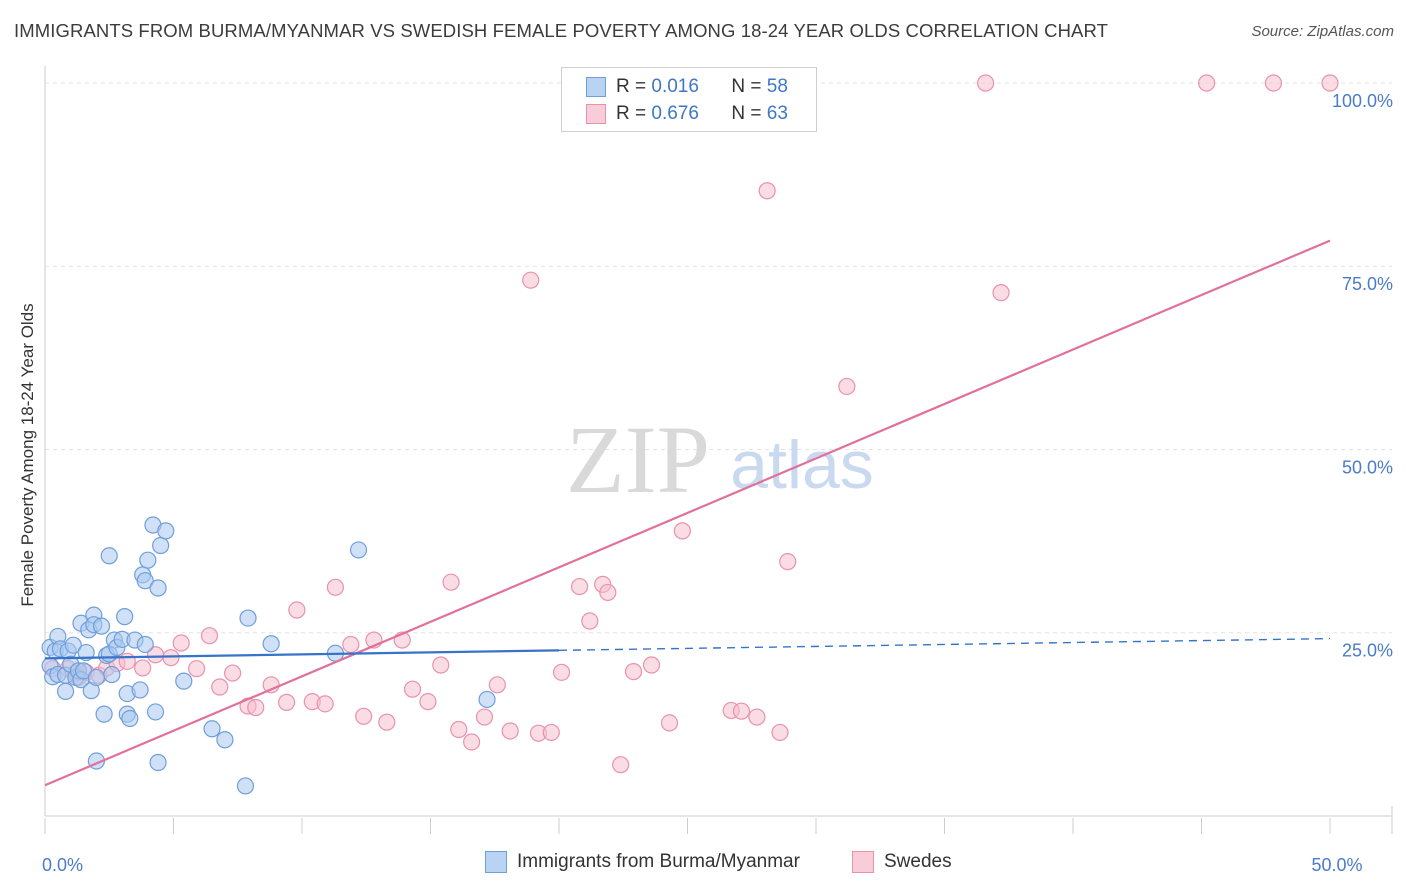  I want to click on legend-r-value: 0.016, so click(675, 86).